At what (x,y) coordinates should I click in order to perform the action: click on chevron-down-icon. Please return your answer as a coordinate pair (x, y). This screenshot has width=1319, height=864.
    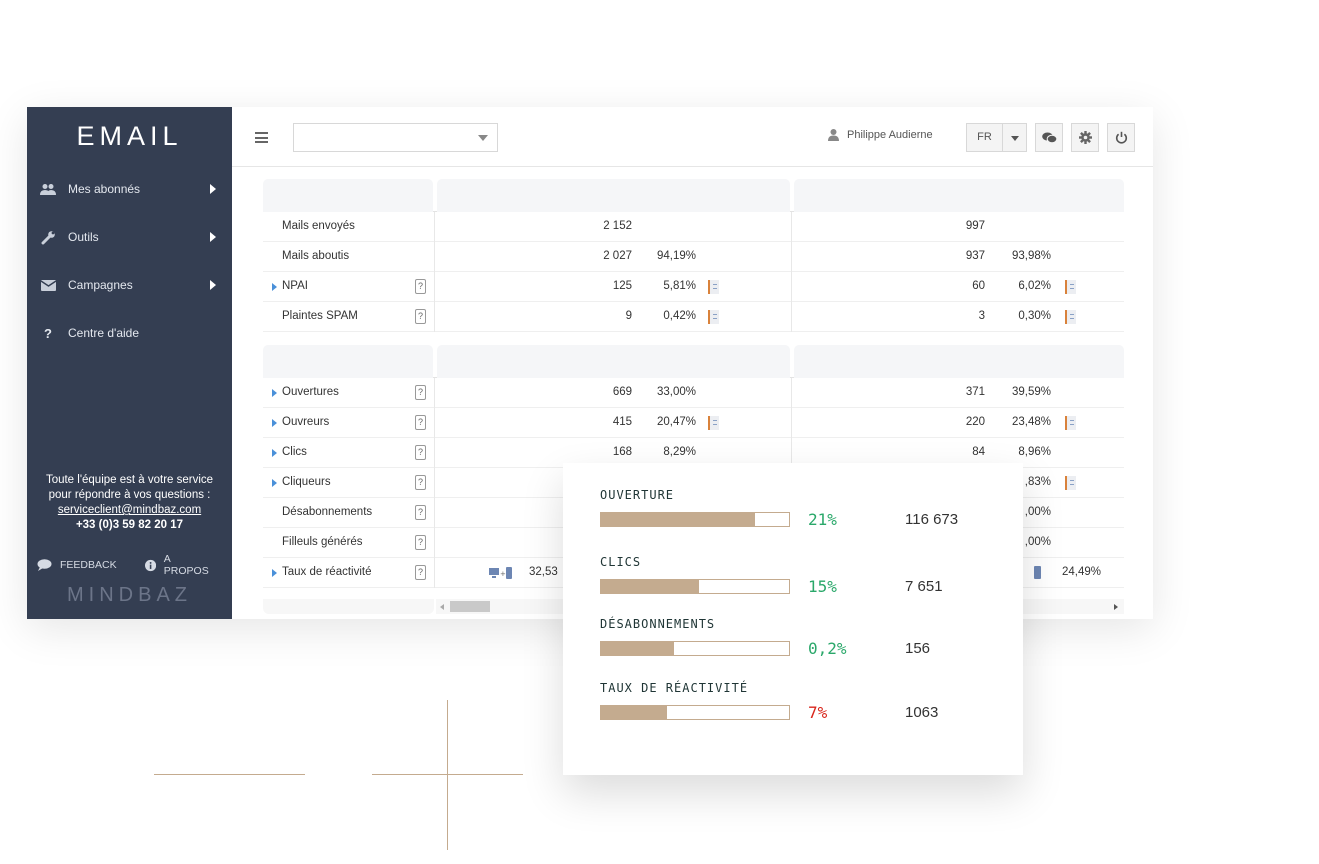
    Looking at the image, I should click on (1014, 137).